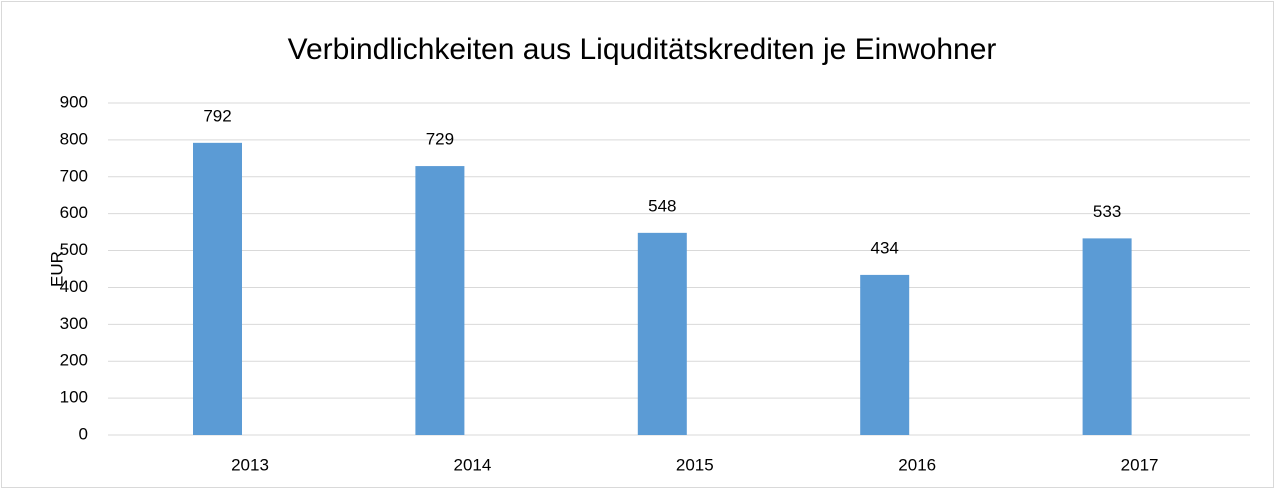 Image resolution: width=1276 pixels, height=490 pixels. What do you see at coordinates (74, 249) in the screenshot?
I see `y-tick-label: 500` at bounding box center [74, 249].